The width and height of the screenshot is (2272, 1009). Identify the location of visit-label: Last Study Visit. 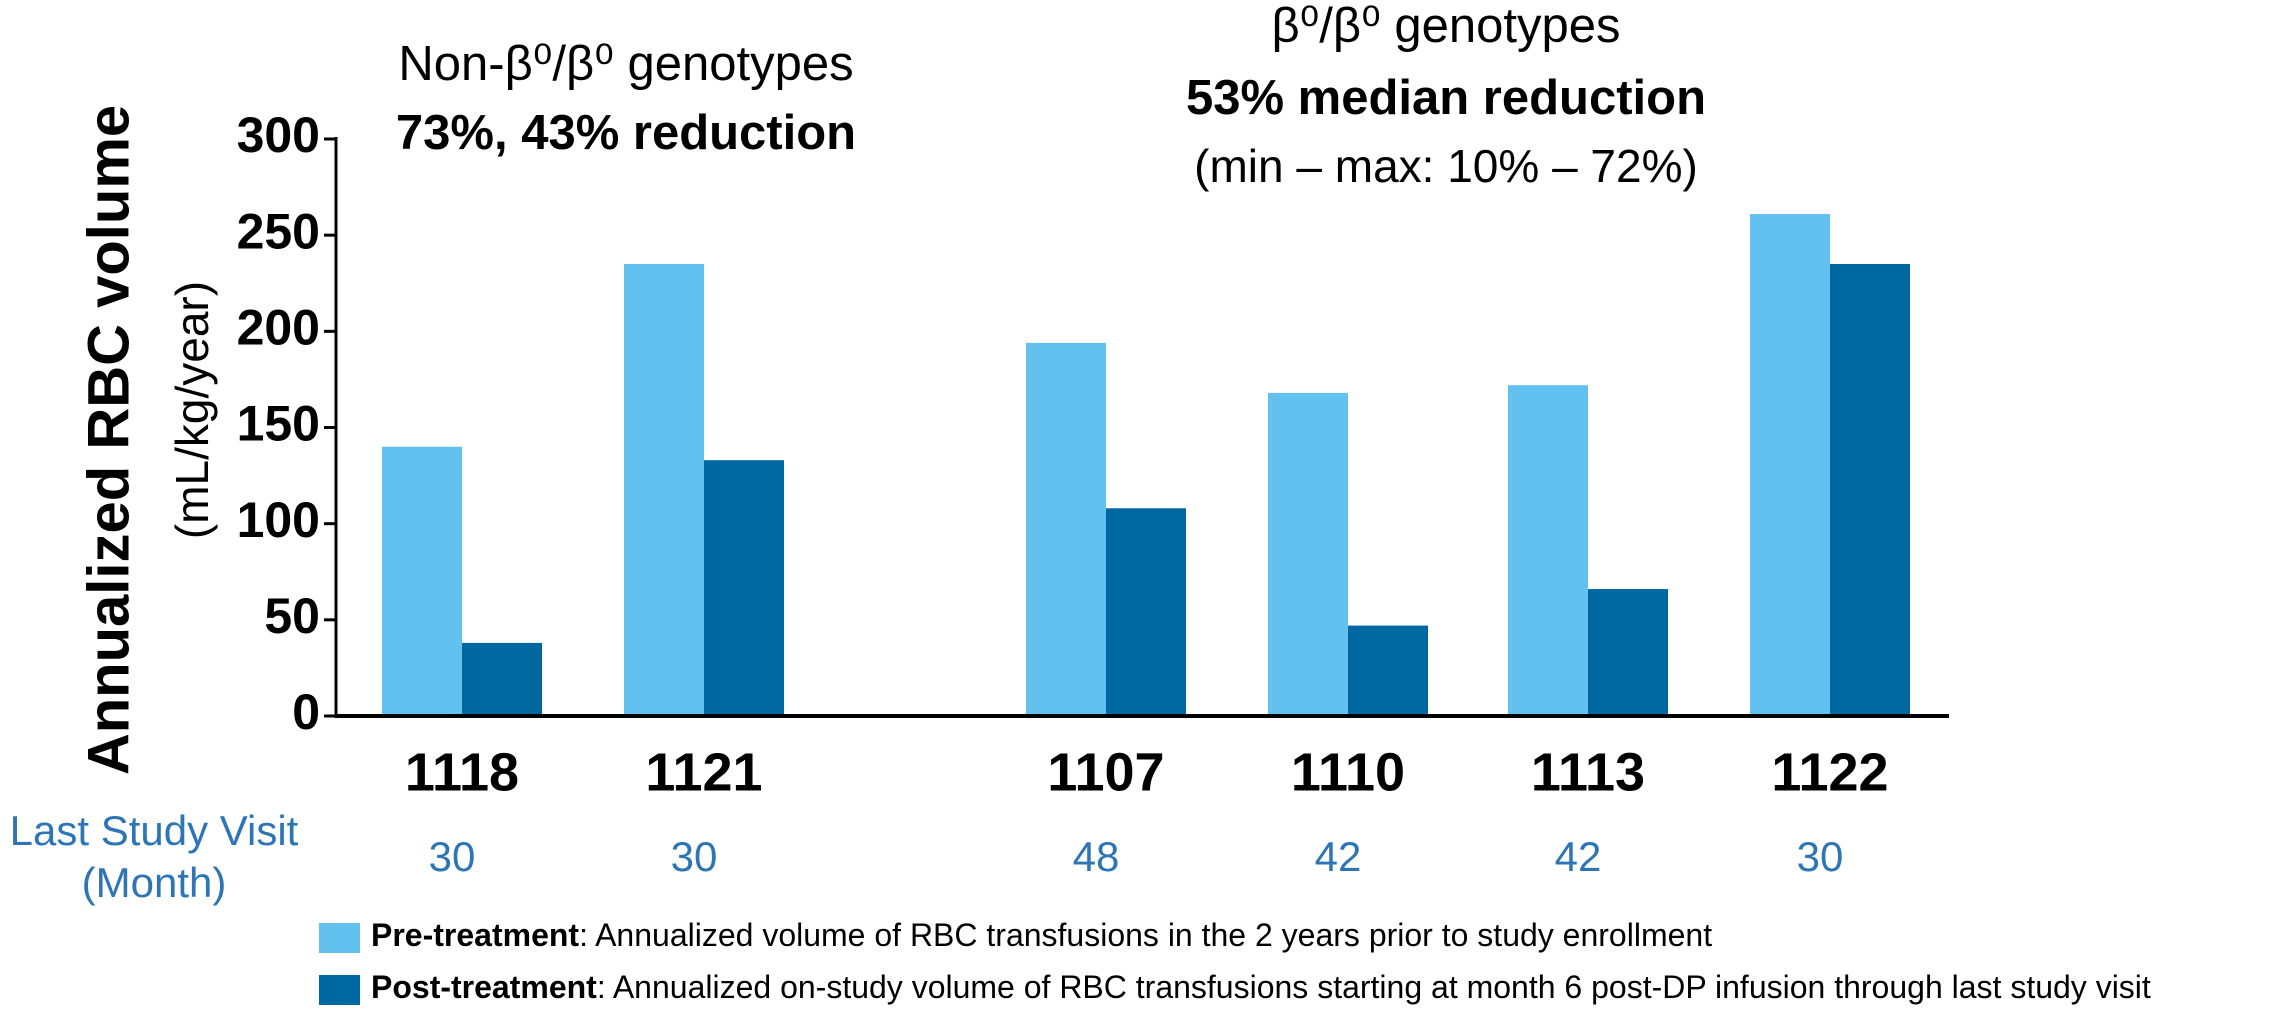
(154, 830).